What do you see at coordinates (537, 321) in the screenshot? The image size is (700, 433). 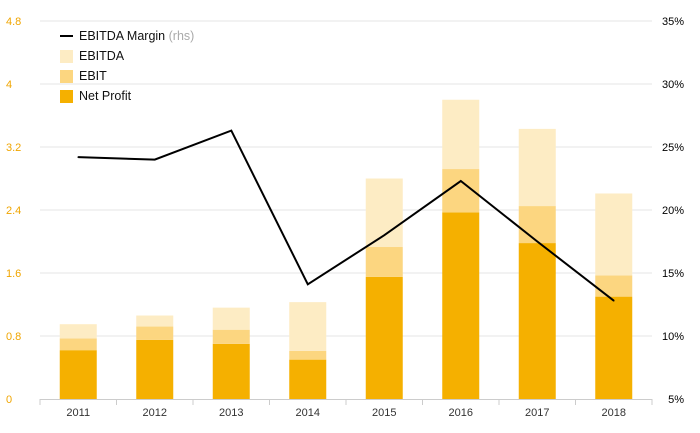 I see `bar-net-profit-2017` at bounding box center [537, 321].